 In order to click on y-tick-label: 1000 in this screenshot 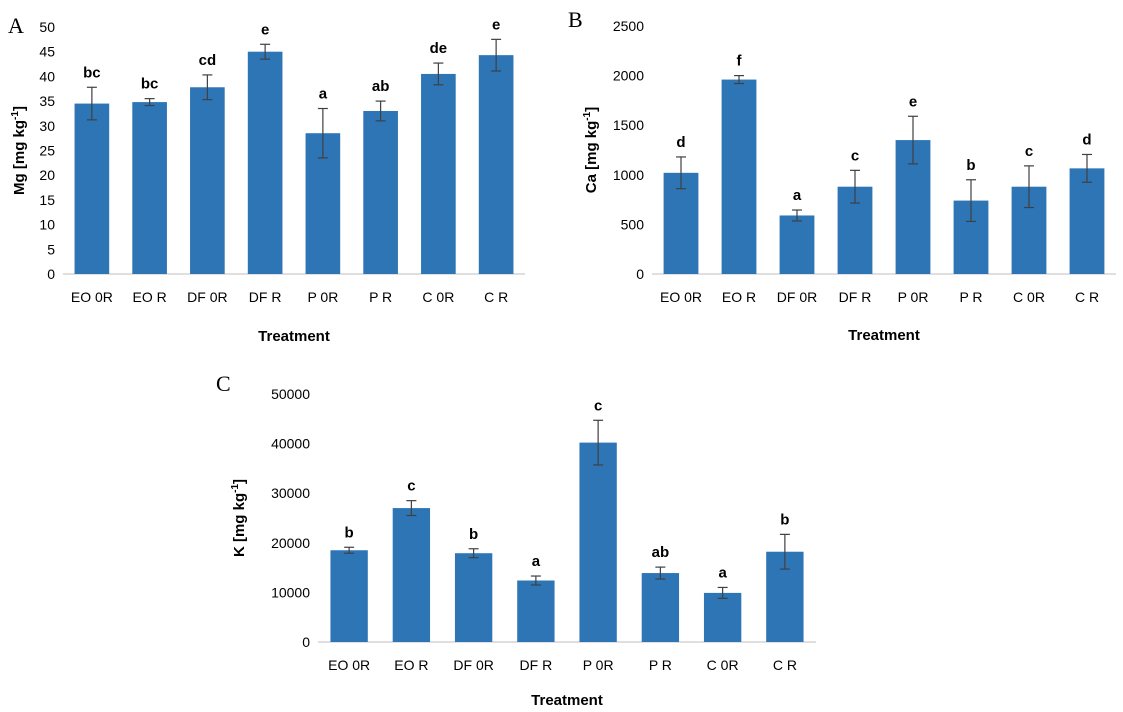, I will do `click(628, 175)`.